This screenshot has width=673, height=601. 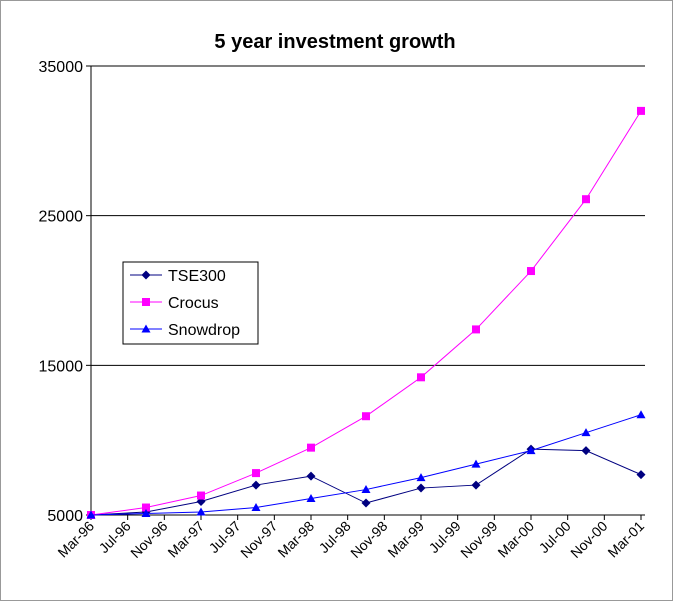 I want to click on legend-label: TSE300, so click(x=197, y=276).